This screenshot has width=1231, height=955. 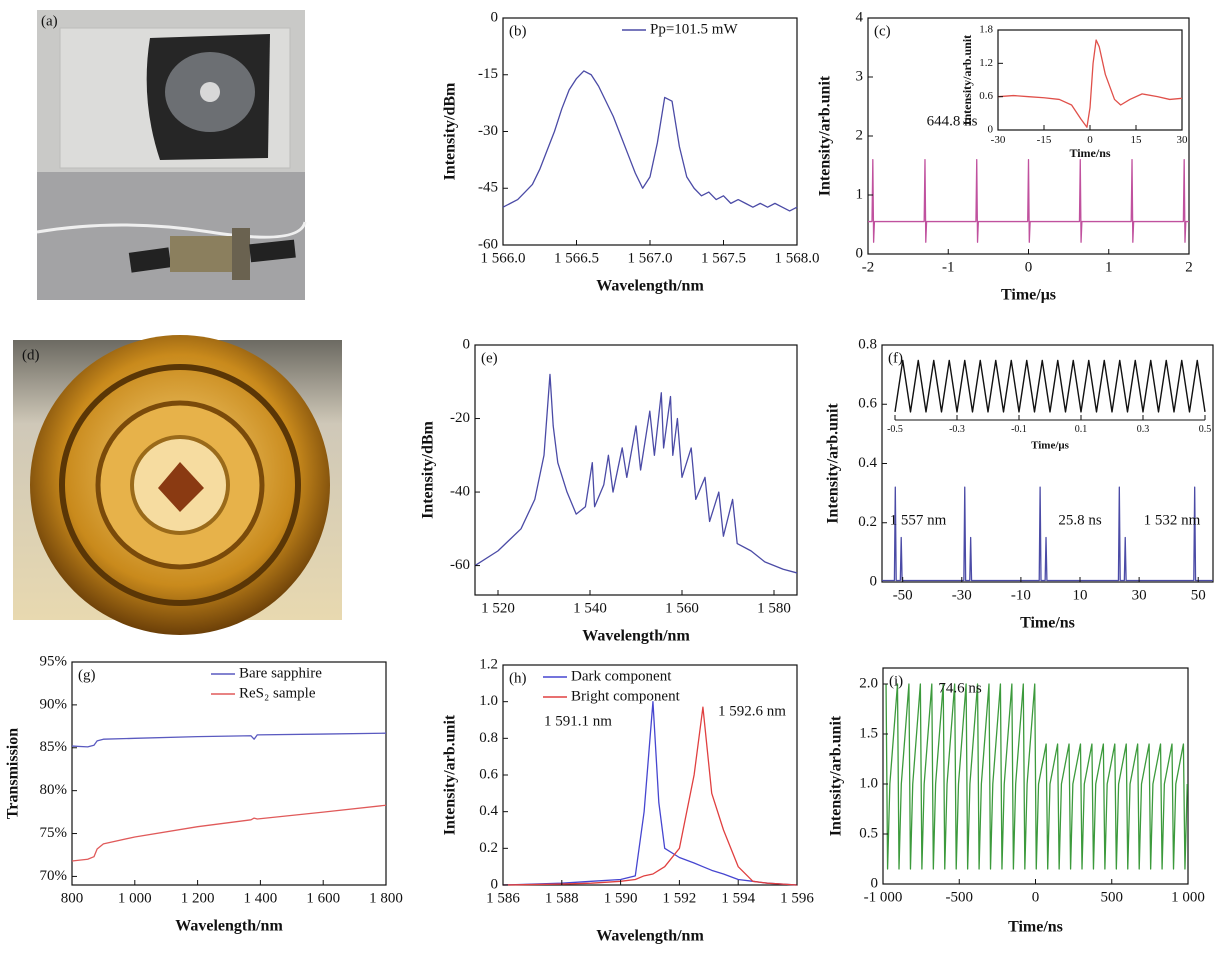 I want to click on annotation: 1 591.1 nm, so click(x=578, y=721).